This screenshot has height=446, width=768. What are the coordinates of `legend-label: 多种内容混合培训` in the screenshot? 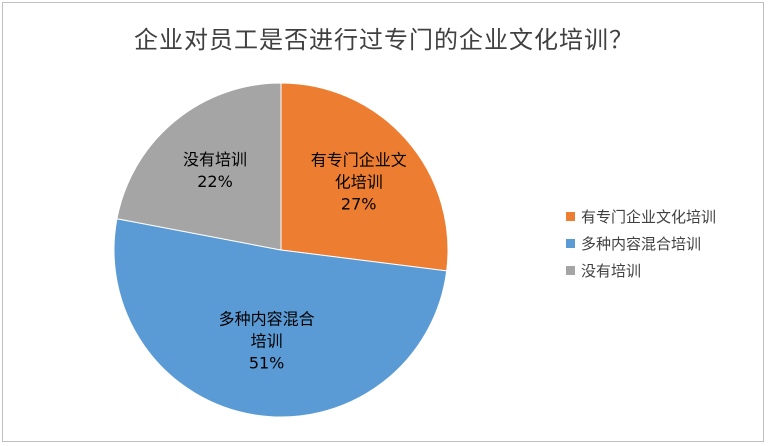 It's located at (641, 244).